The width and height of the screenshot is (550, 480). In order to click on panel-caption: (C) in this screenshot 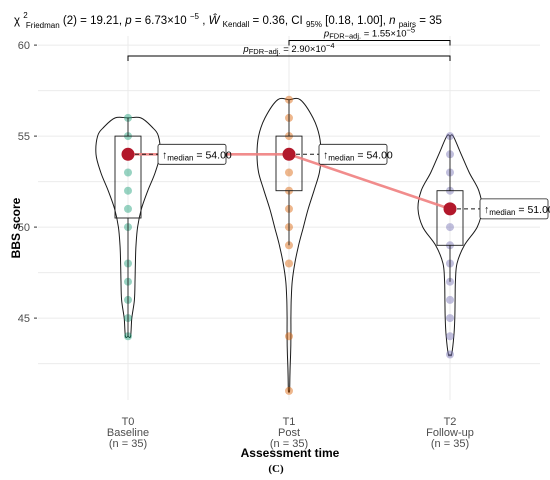, I will do `click(276, 469)`.